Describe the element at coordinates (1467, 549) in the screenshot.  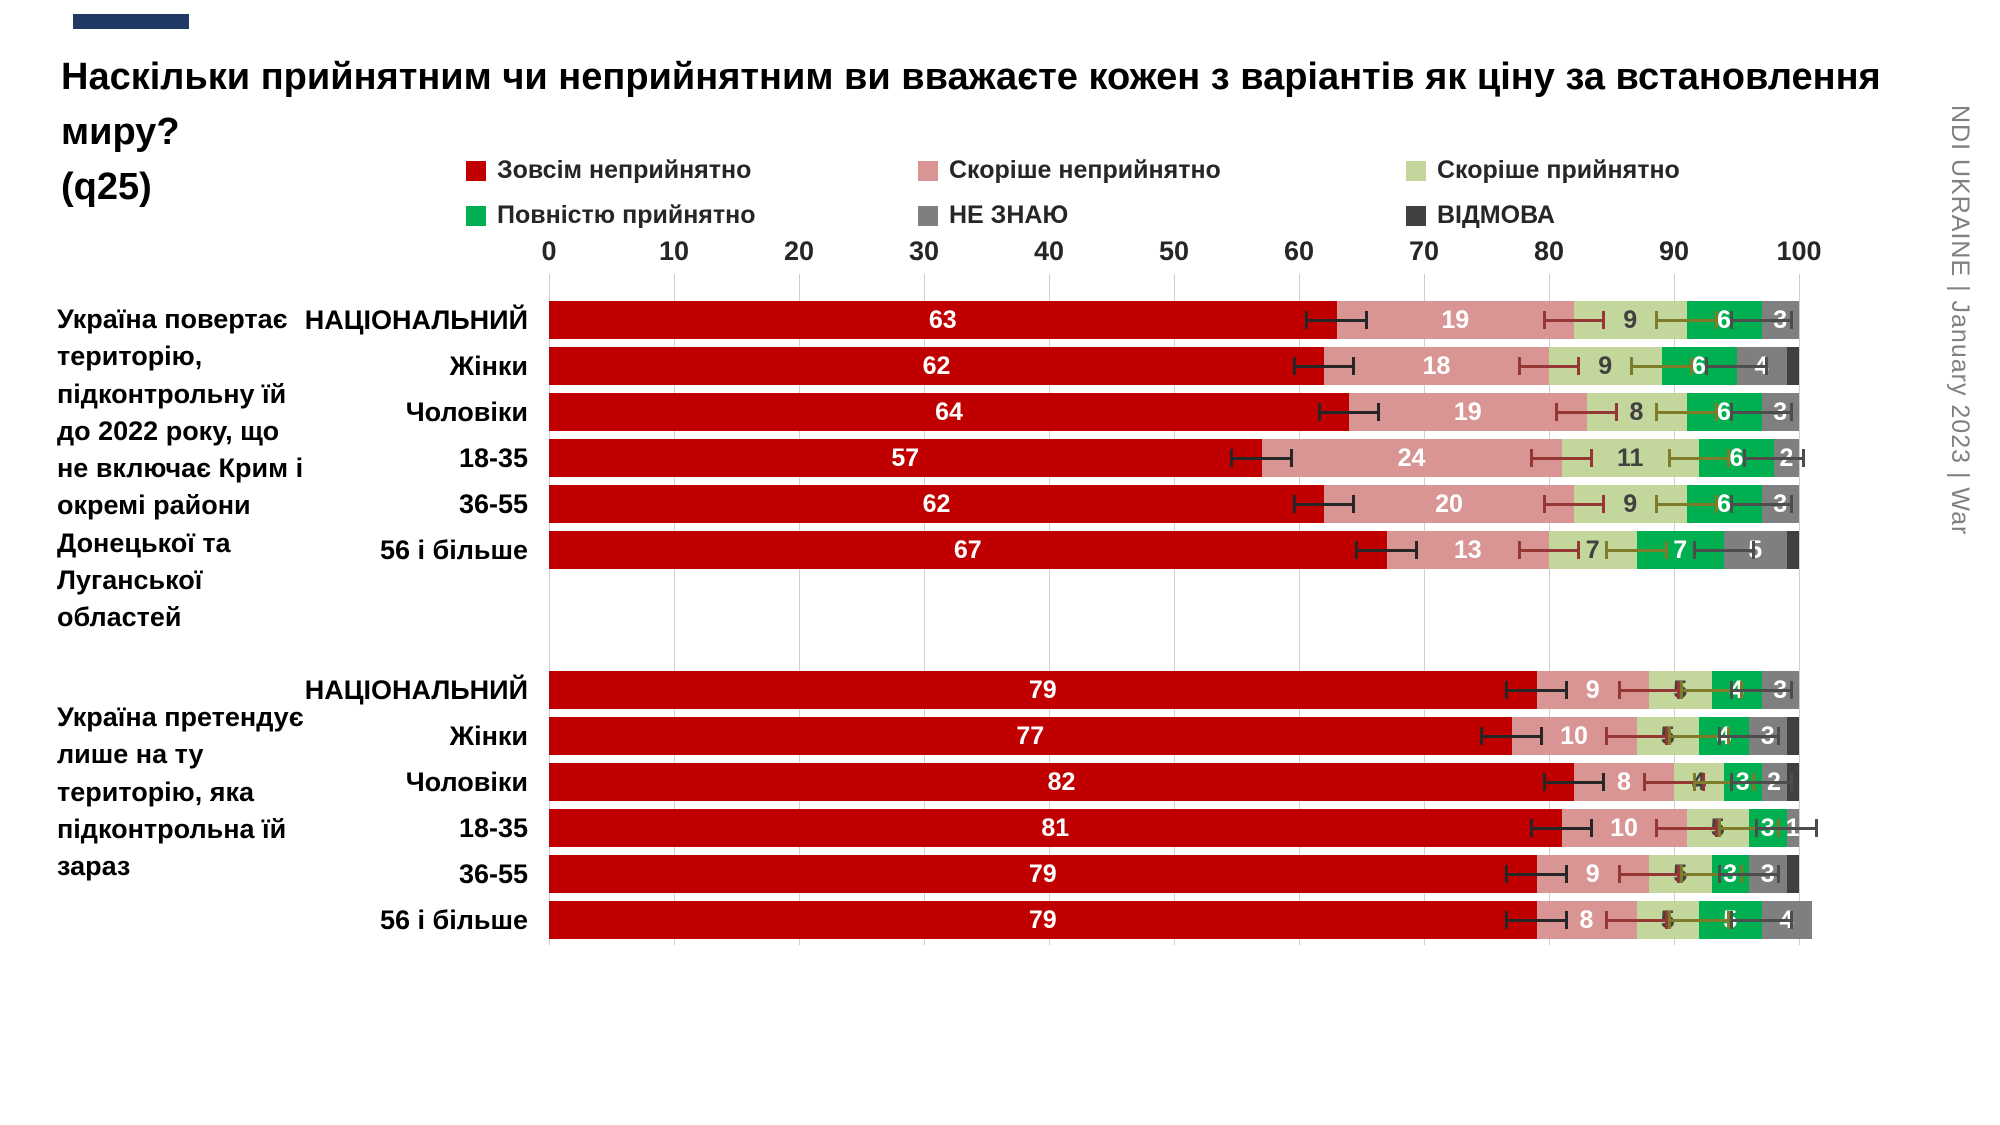
I see `bar-value-label: 13` at that location.